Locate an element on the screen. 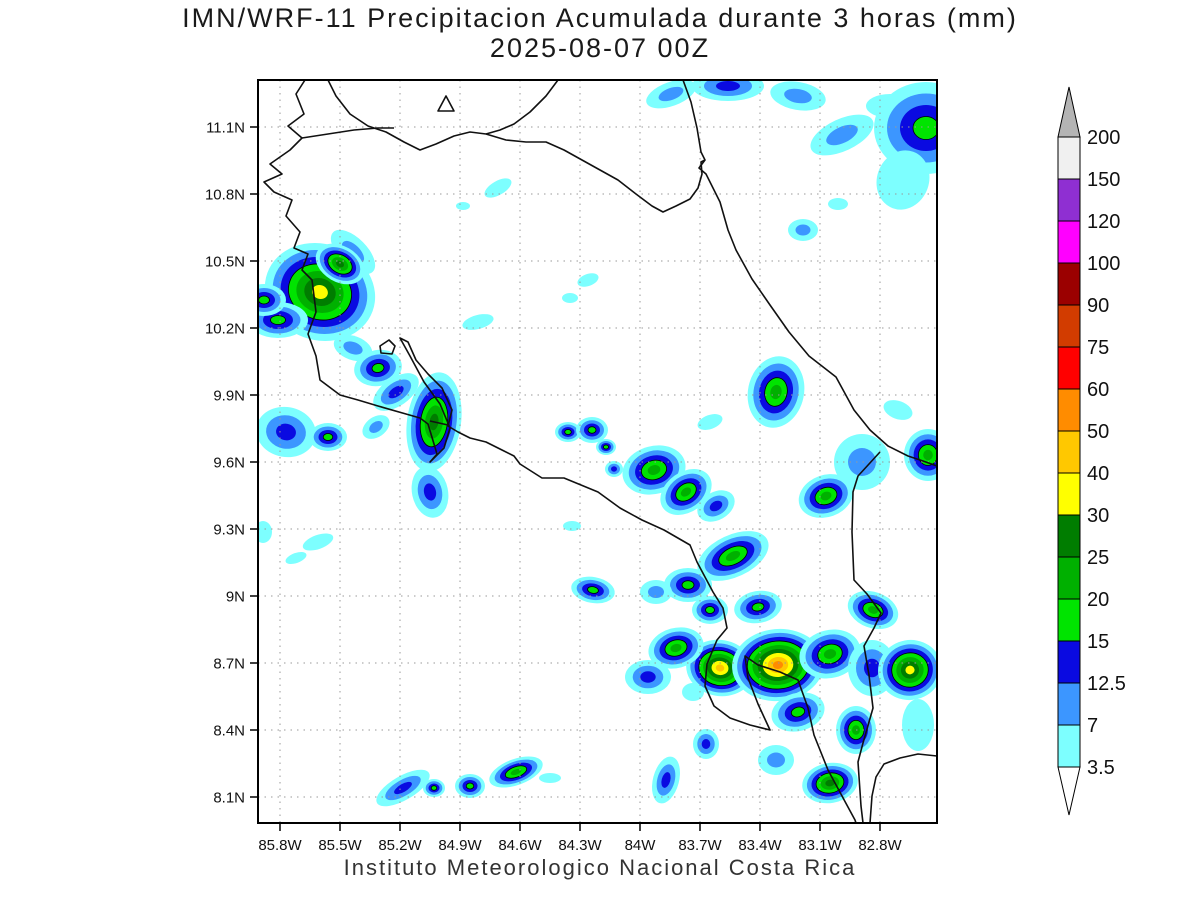 This screenshot has height=900, width=1200. y-tick-label: 8.4N is located at coordinates (229, 730).